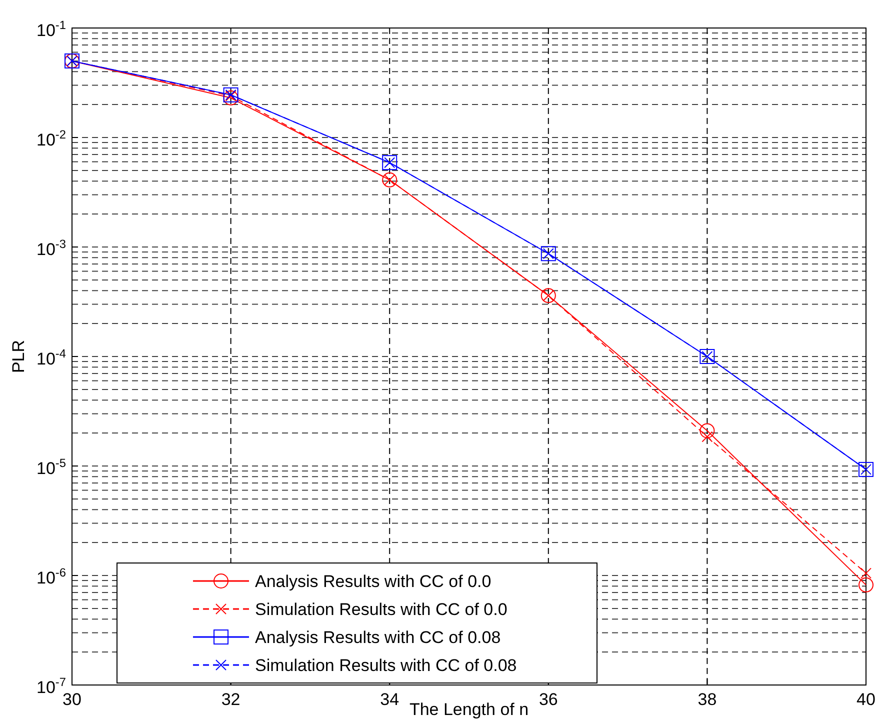 Image resolution: width=877 pixels, height=721 pixels. I want to click on x-tick-label: 36, so click(548, 699).